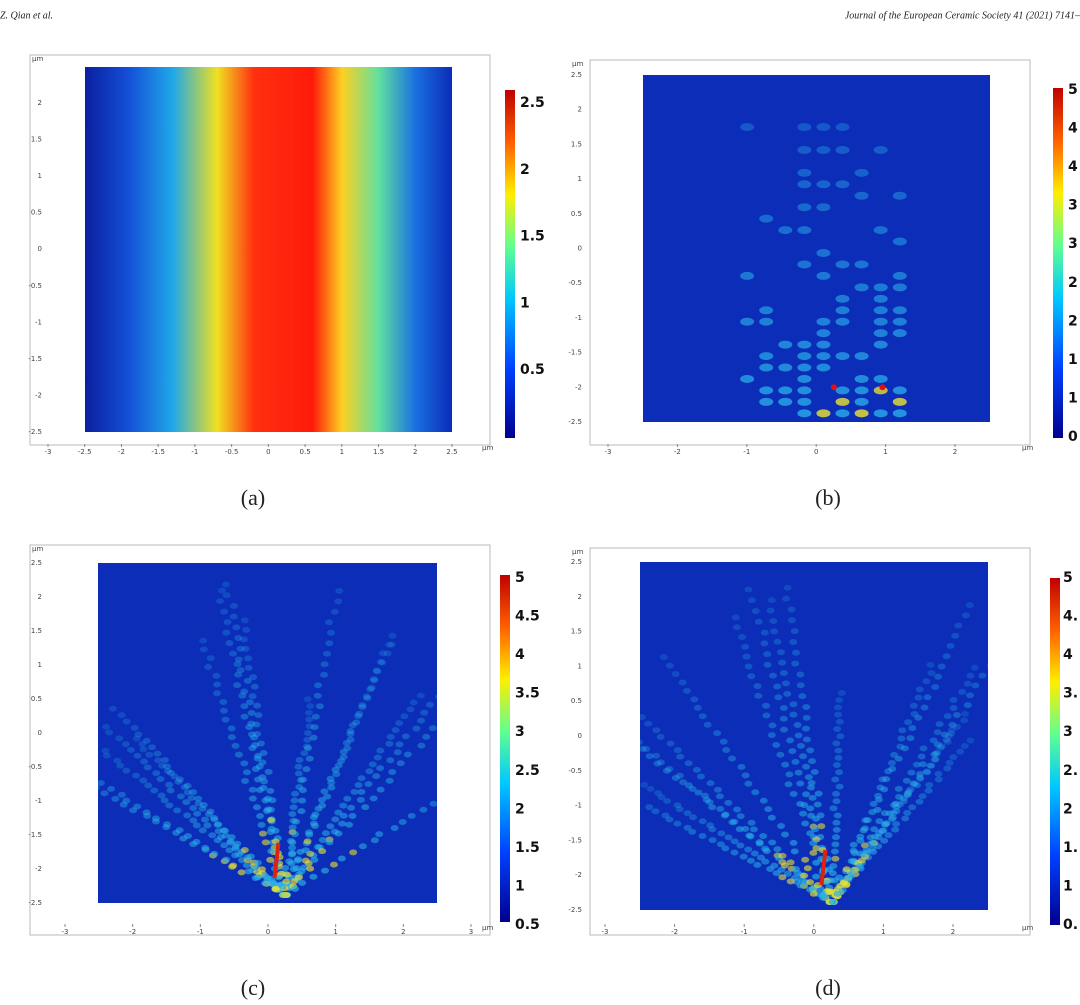  I want to click on x-tick-label: -3, so click(65, 932).